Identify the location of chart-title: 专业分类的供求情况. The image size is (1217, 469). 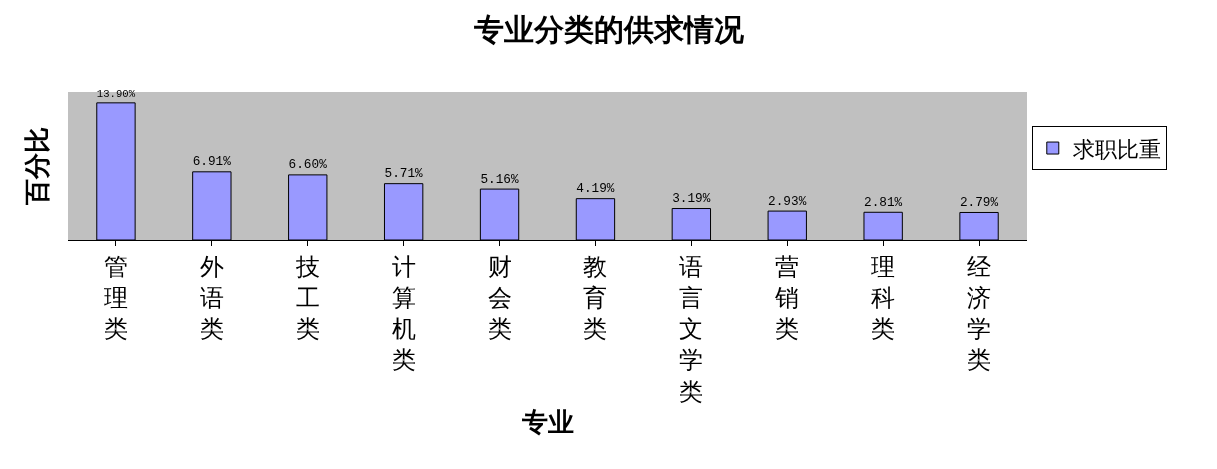
(608, 29).